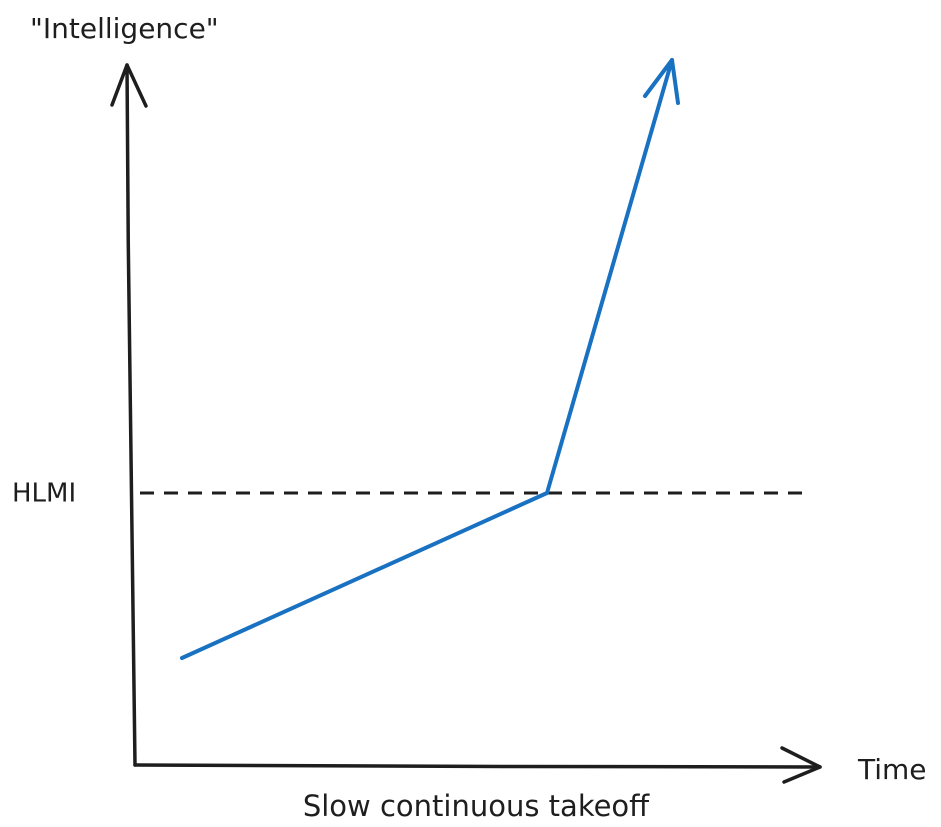 The image size is (941, 827). I want to click on x-axis-line, so click(477, 766).